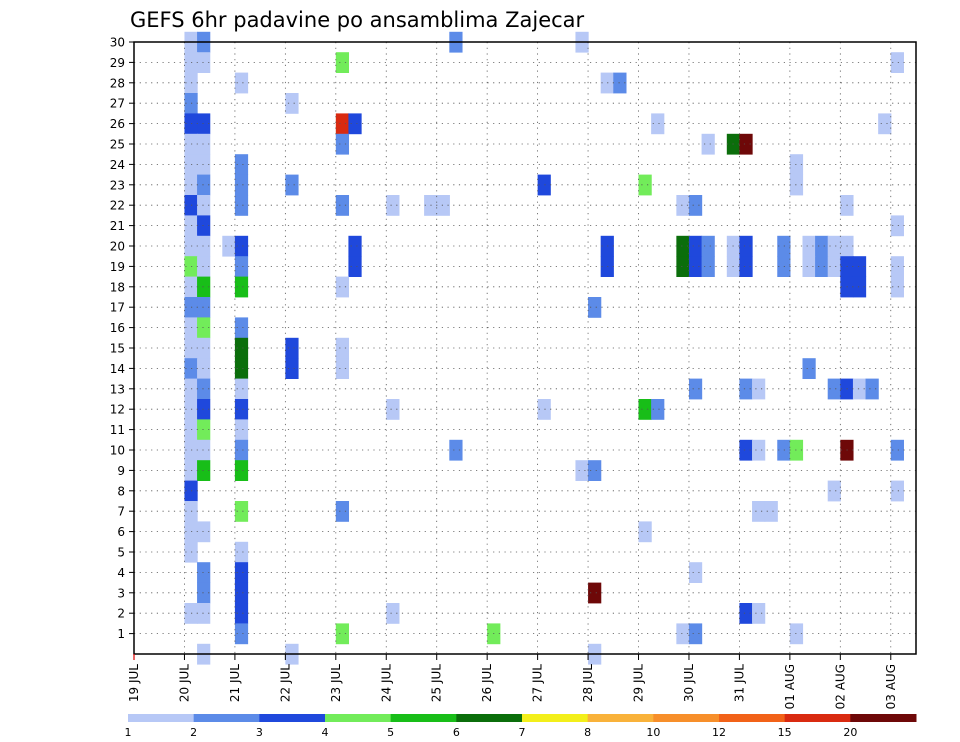 This screenshot has height=742, width=960. Describe the element at coordinates (790, 686) in the screenshot. I see `x-tick-label: 01 AUG` at that location.